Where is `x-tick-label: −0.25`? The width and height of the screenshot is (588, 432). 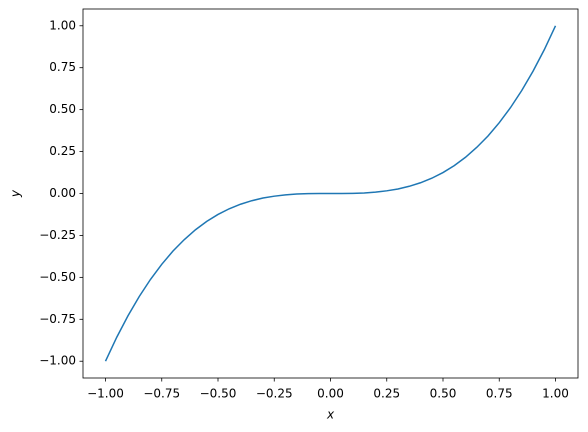 x-tick-label: −0.25 is located at coordinates (274, 394).